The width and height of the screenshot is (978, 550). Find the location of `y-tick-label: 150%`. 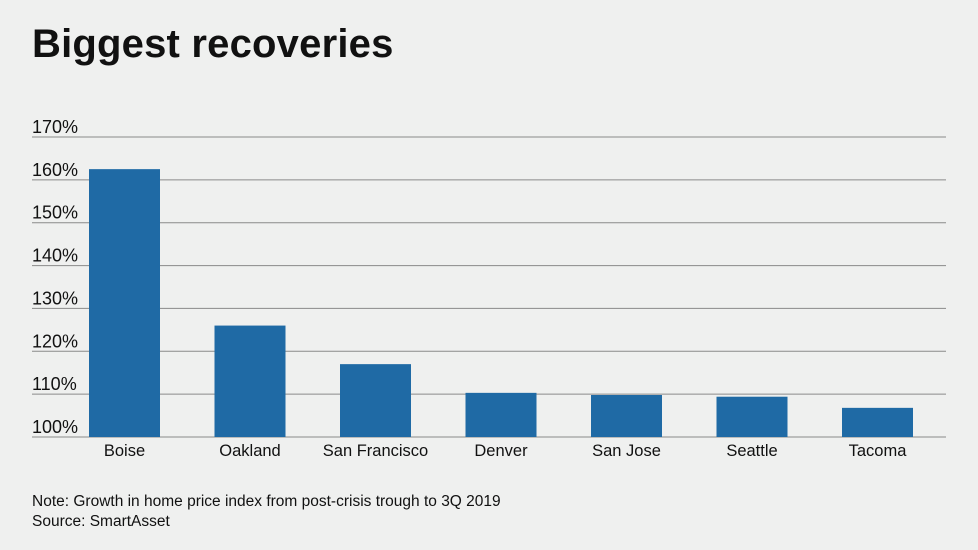

y-tick-label: 150% is located at coordinates (55, 213).